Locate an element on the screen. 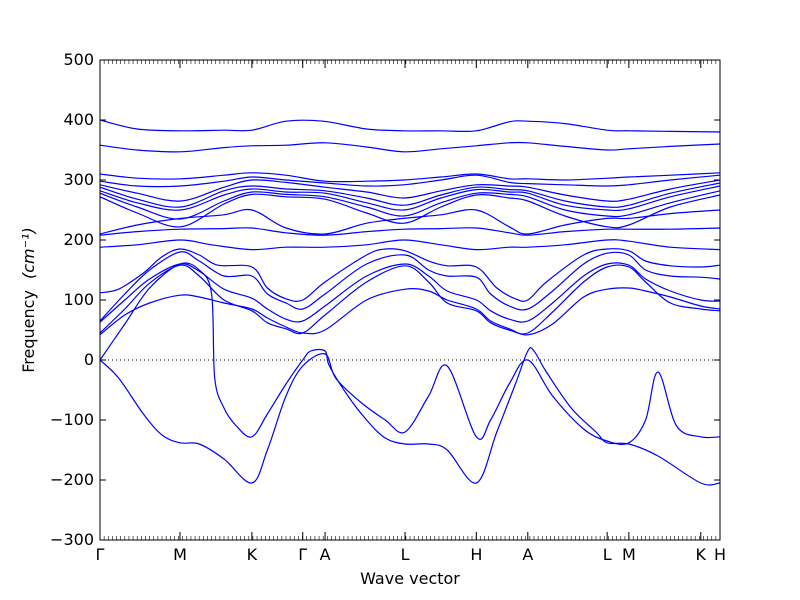  y-tick-label: −100 is located at coordinates (72, 419).